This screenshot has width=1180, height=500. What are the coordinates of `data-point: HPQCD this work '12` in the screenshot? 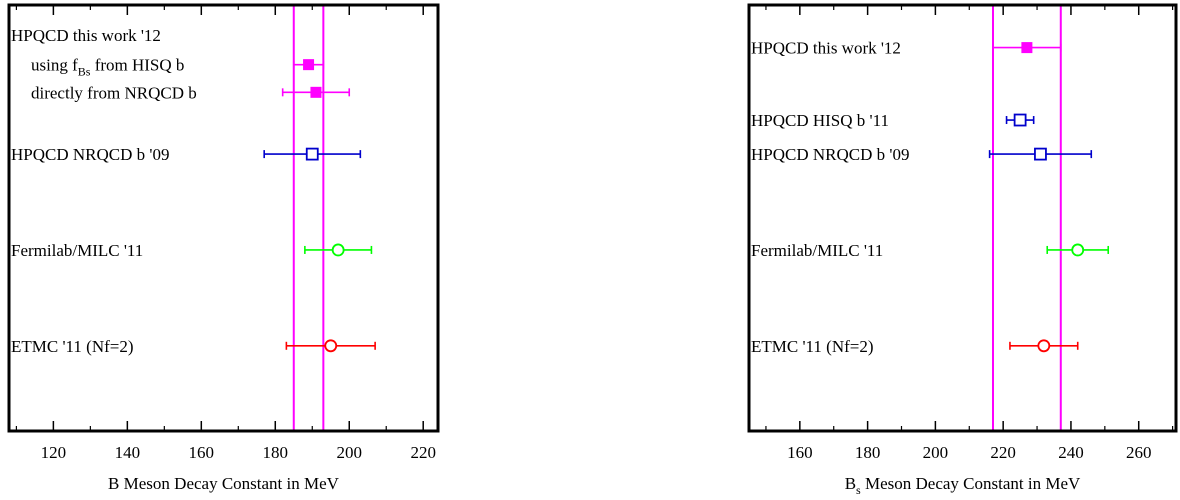 It's located at (906, 48).